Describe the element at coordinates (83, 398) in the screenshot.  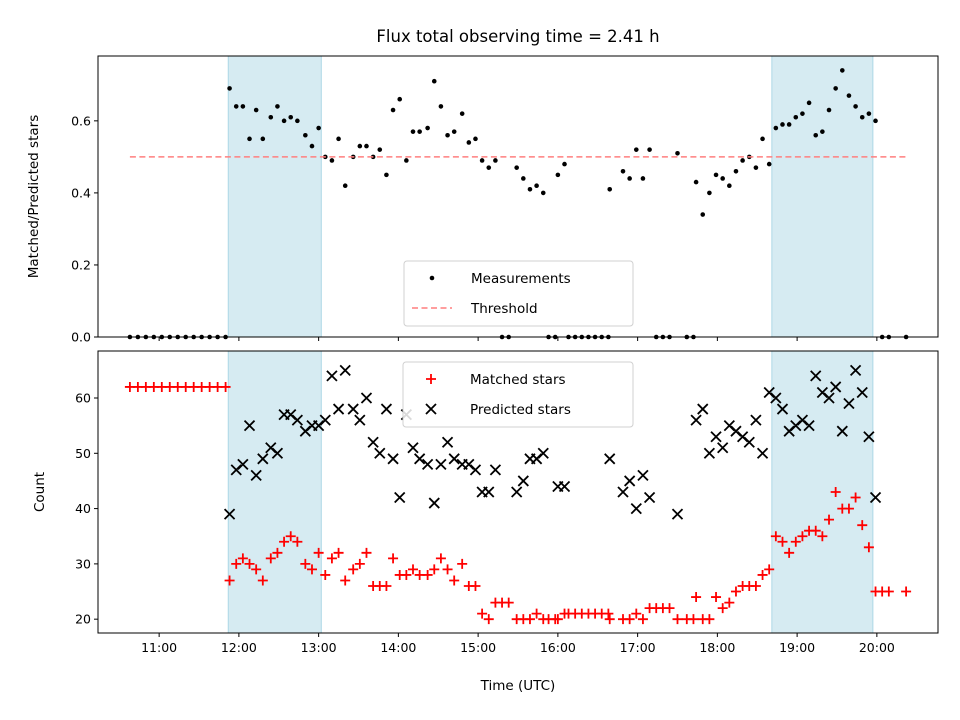
I see `y-tick-label: 60` at that location.